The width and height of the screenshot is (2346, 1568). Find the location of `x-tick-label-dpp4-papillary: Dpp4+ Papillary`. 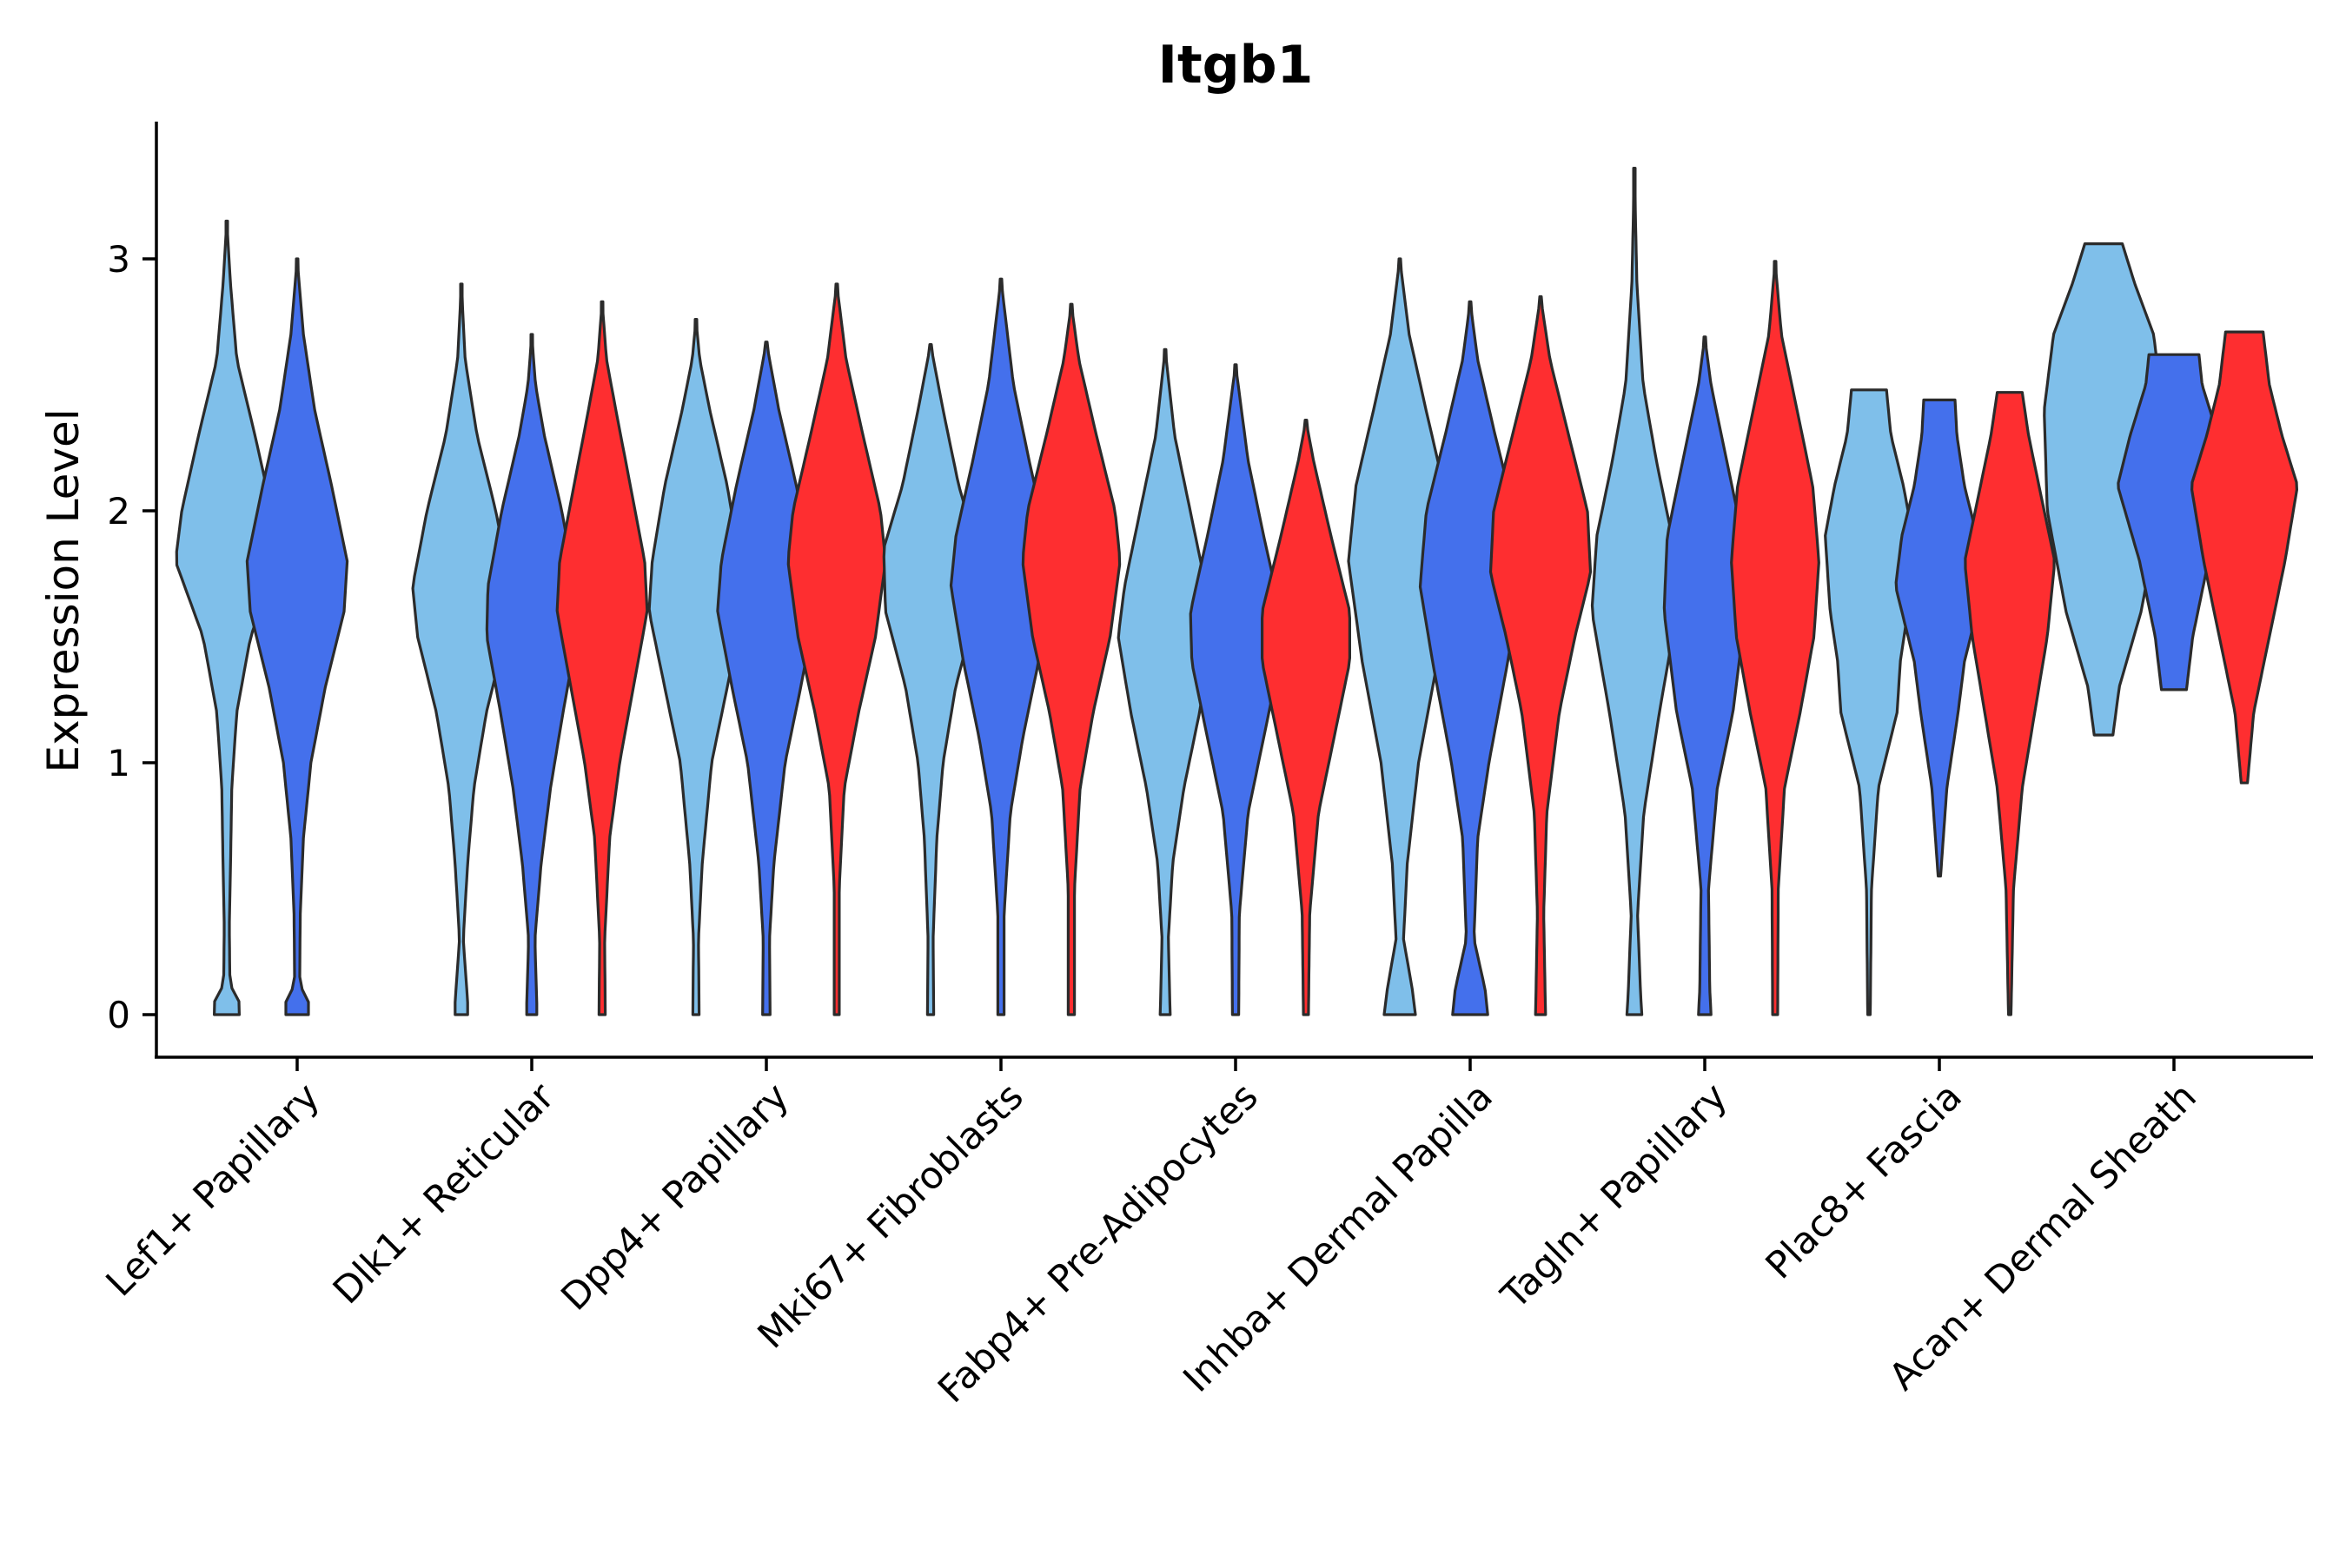

x-tick-label-dpp4-papillary: Dpp4+ Papillary is located at coordinates (676, 1197).